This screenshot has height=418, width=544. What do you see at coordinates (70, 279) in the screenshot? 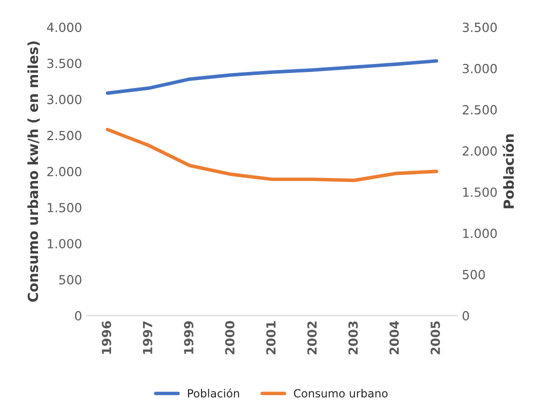
I see `y-tick-label: 500` at bounding box center [70, 279].